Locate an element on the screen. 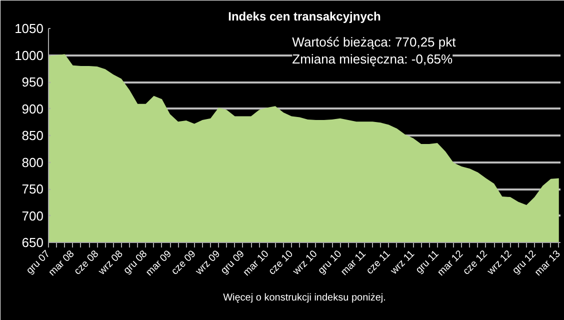 This screenshot has width=564, height=320. x-tick-label: cze 11 is located at coordinates (378, 262).